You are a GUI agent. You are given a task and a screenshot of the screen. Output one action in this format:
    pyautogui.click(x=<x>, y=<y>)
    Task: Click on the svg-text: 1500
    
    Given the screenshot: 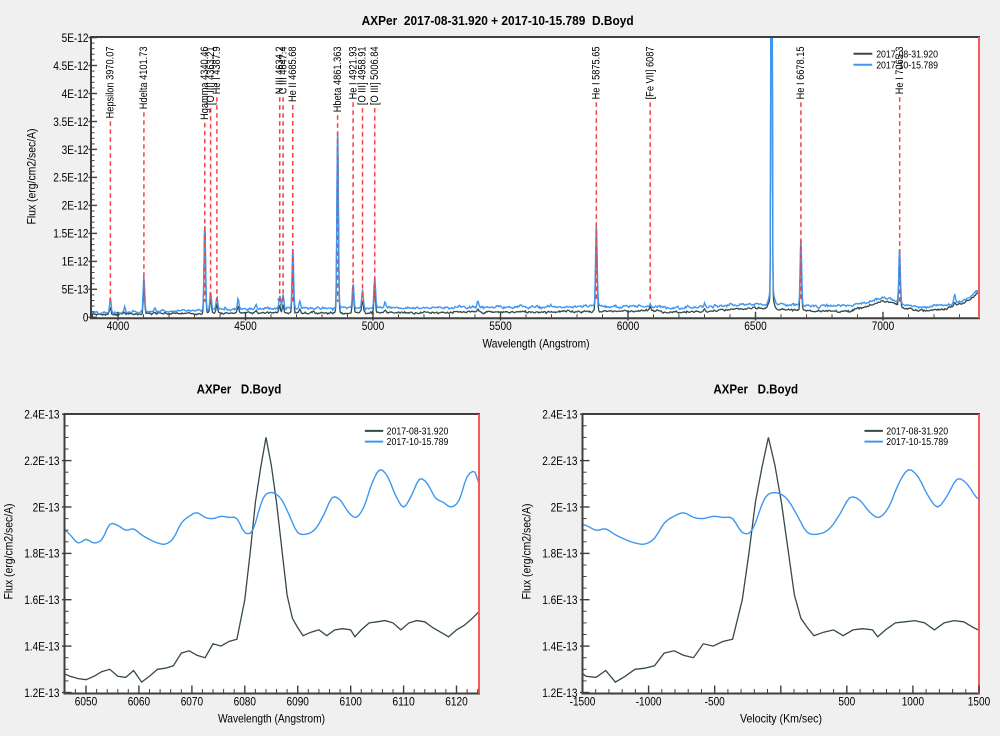 What is the action you would take?
    pyautogui.click(x=979, y=701)
    